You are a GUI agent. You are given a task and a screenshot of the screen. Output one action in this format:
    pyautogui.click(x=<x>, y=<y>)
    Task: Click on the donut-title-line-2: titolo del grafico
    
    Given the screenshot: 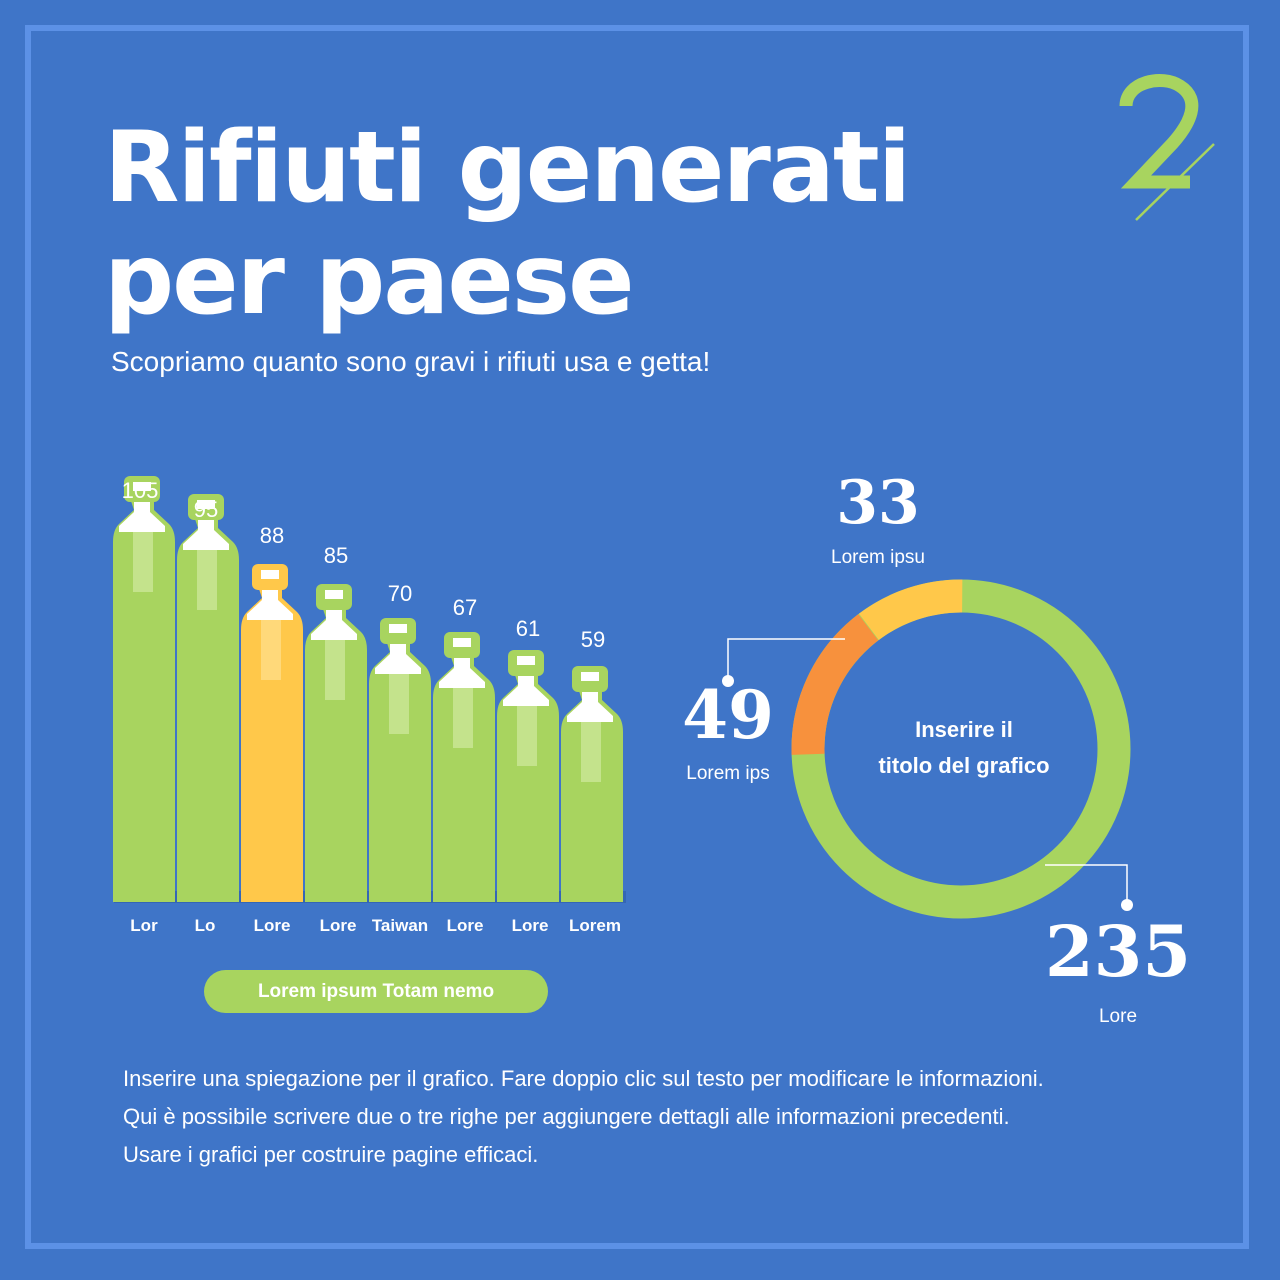 What is the action you would take?
    pyautogui.click(x=964, y=765)
    